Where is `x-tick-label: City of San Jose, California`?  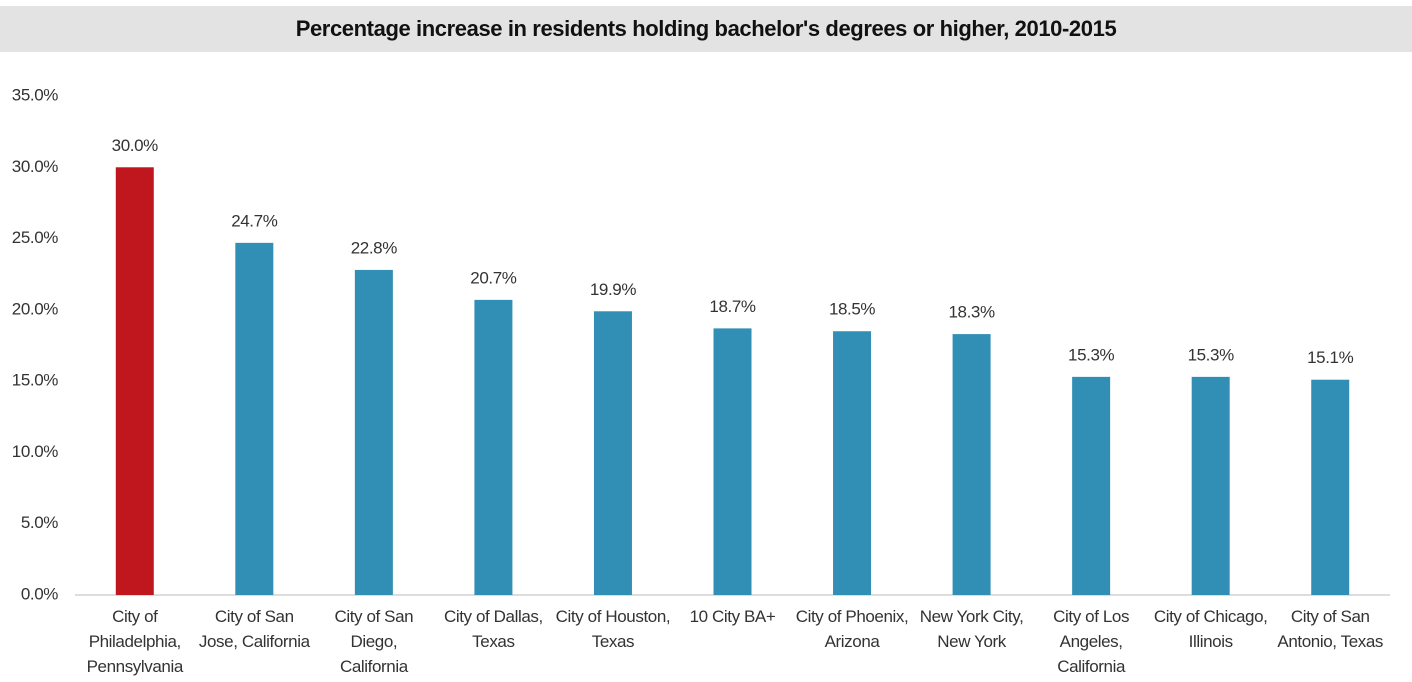
x-tick-label: City of San Jose, California is located at coordinates (254, 629).